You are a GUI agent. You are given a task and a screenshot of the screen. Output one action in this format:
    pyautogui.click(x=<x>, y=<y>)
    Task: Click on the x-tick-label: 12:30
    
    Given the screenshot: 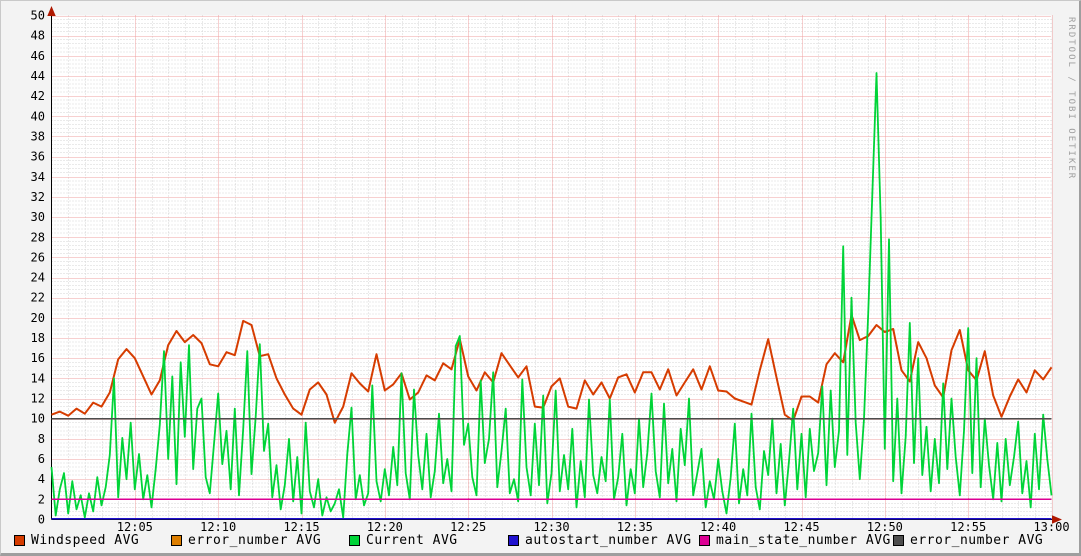 What is the action you would take?
    pyautogui.click(x=551, y=527)
    